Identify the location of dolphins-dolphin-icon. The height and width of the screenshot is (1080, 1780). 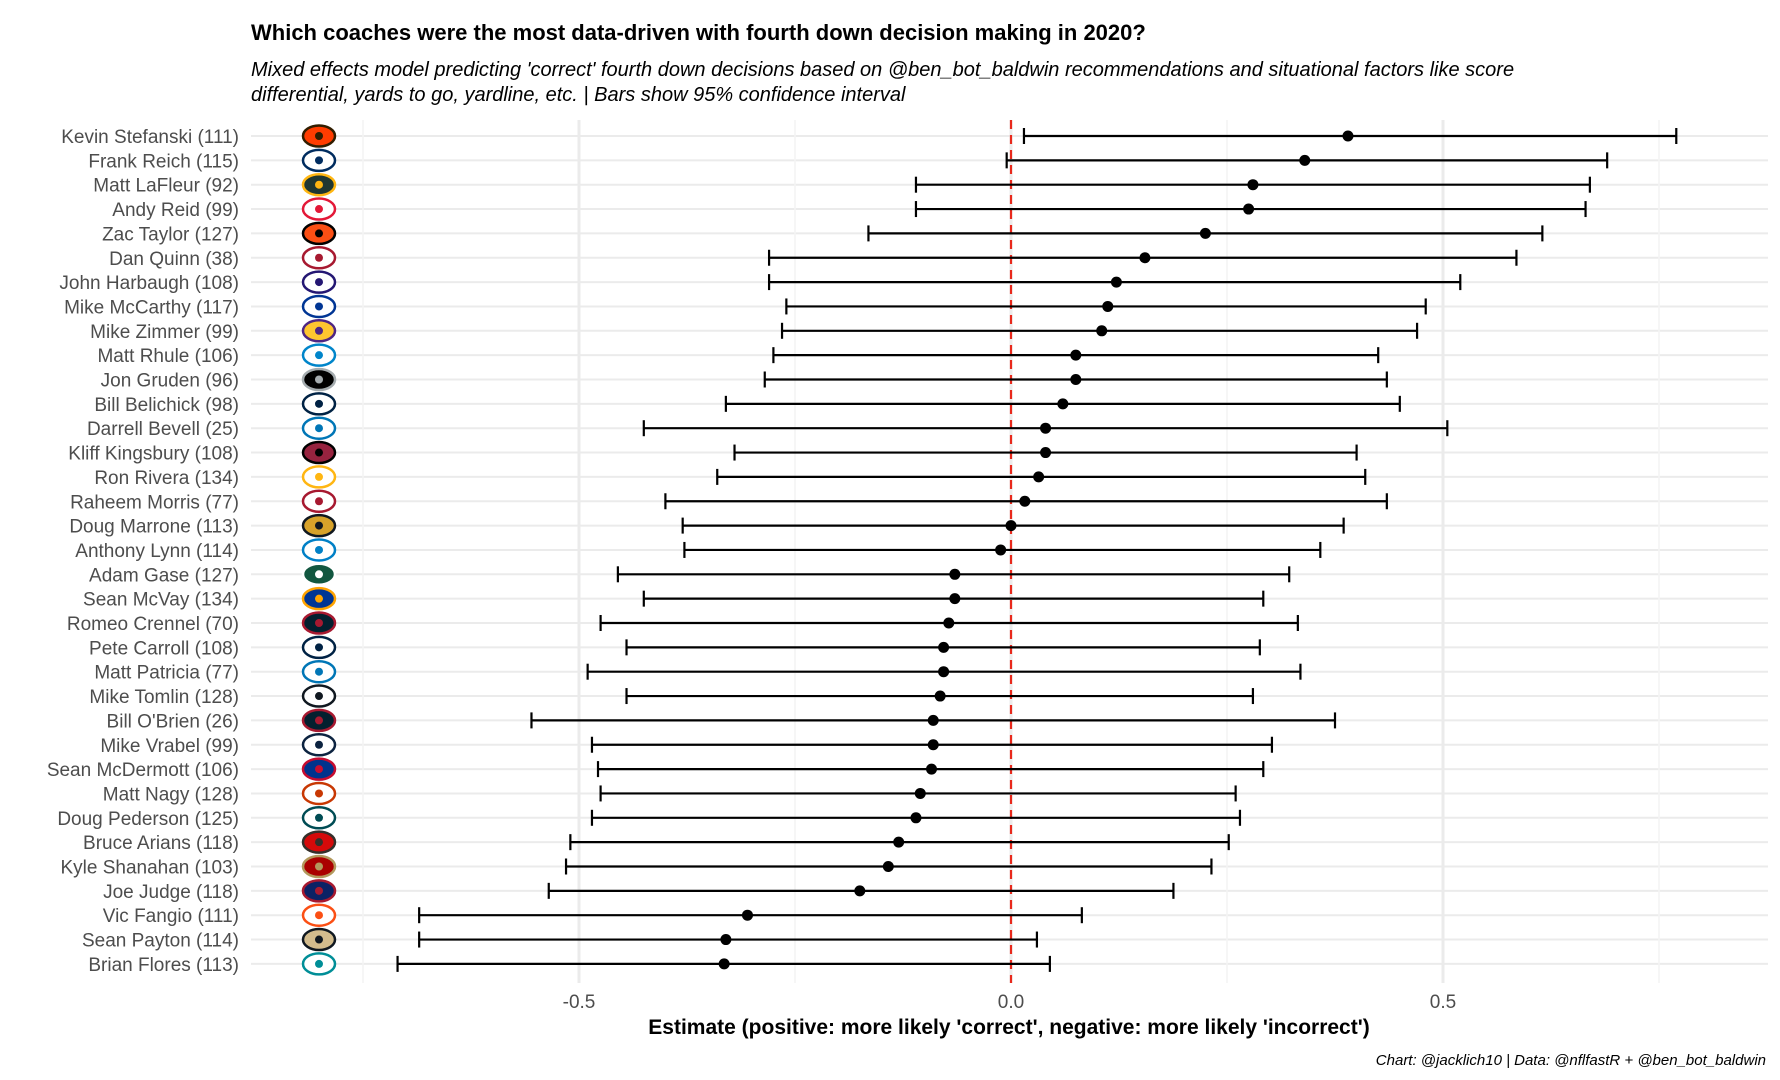
(319, 964).